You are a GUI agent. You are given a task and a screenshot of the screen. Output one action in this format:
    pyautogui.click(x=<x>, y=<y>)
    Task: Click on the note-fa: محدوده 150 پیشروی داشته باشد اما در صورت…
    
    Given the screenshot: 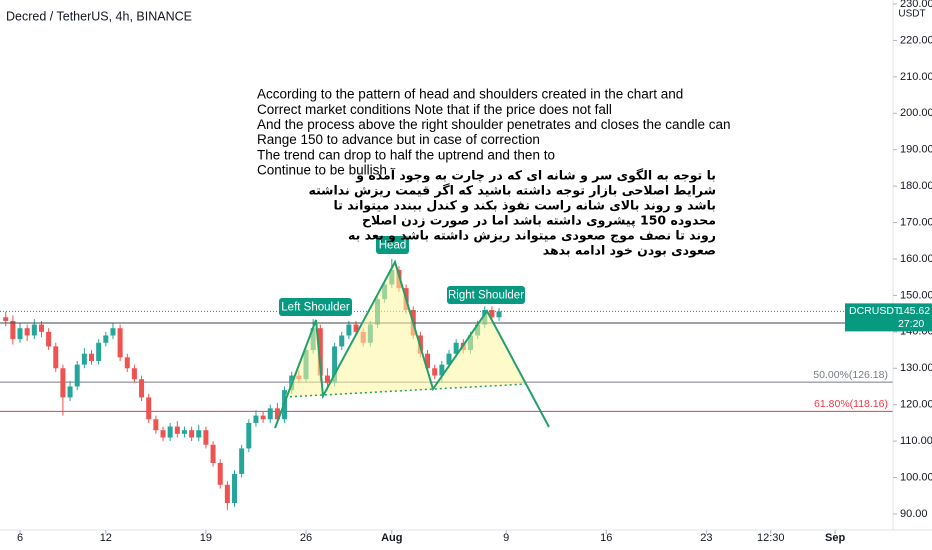 What is the action you would take?
    pyautogui.click(x=539, y=220)
    